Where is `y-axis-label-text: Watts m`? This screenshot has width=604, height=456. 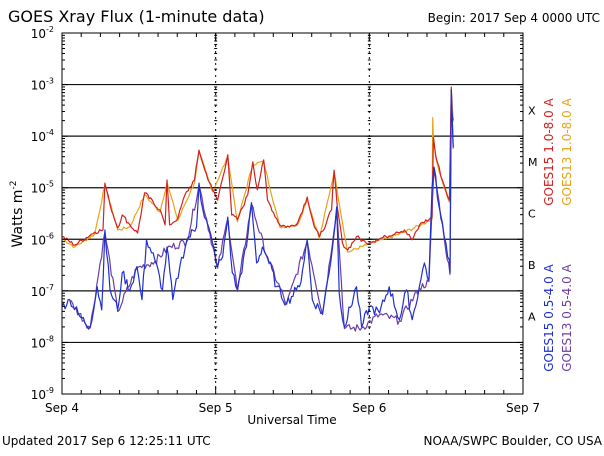 y-axis-label-text: Watts m is located at coordinates (18, 219).